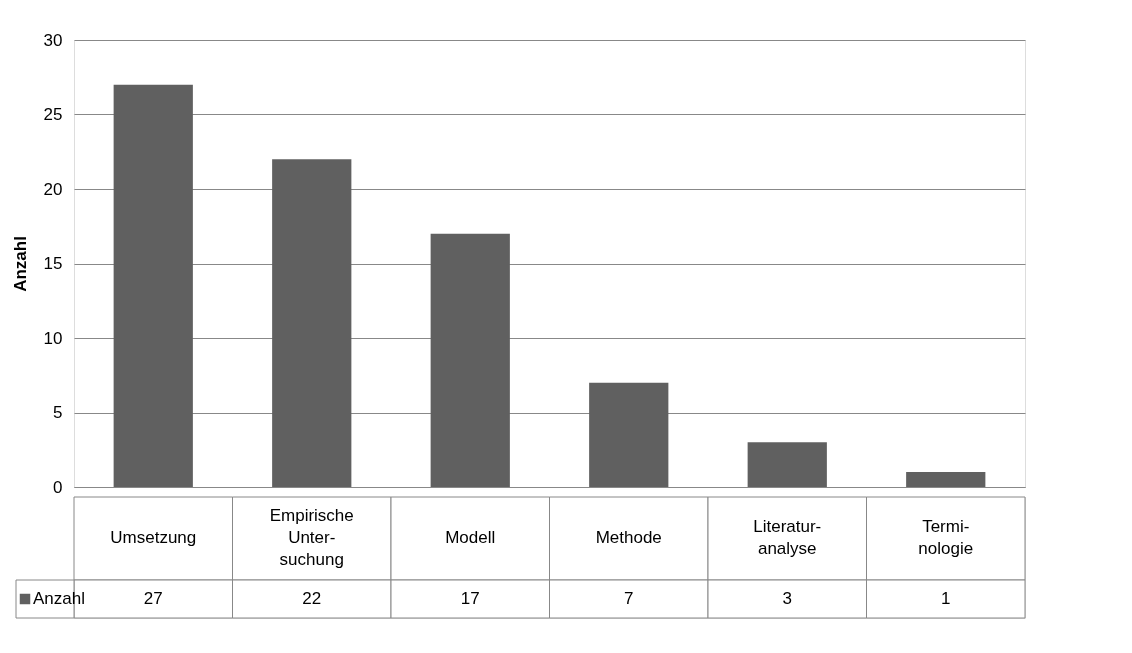 This screenshot has width=1132, height=653. I want to click on x-tick-label: Methode, so click(628, 537).